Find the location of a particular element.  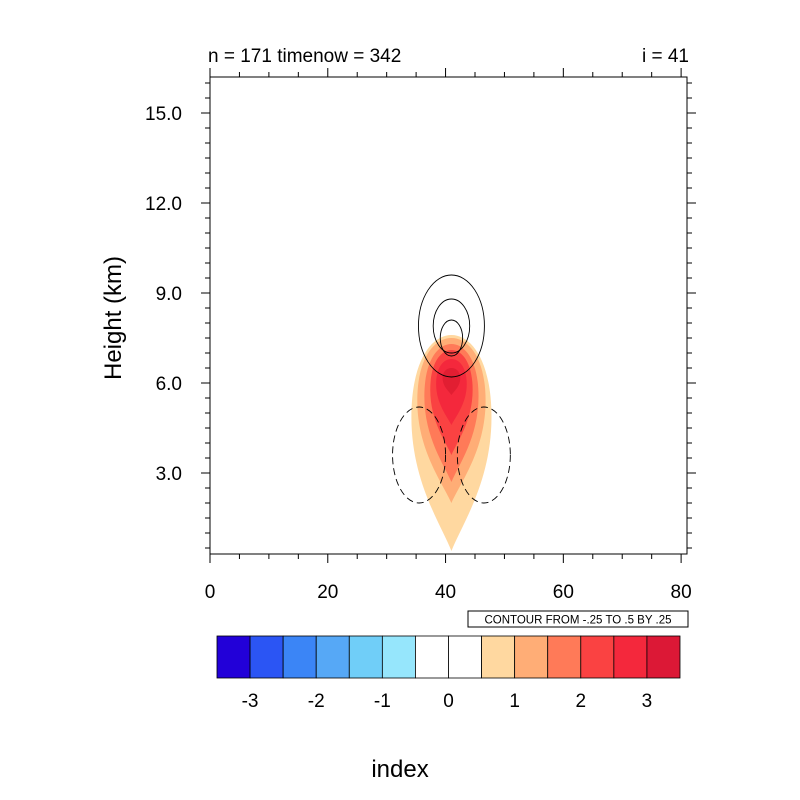

colorbar-label: 0 is located at coordinates (448, 701).